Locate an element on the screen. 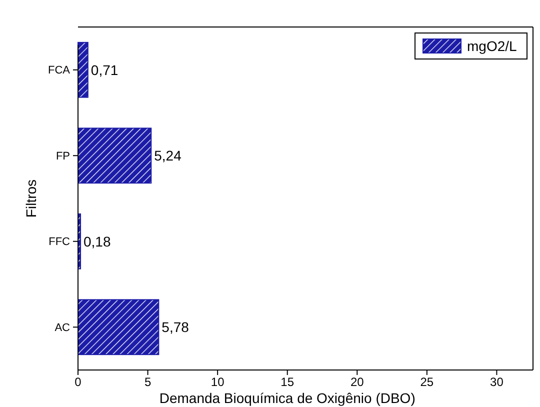 The height and width of the screenshot is (407, 540). y-axis-title: Filtros is located at coordinates (31, 198).